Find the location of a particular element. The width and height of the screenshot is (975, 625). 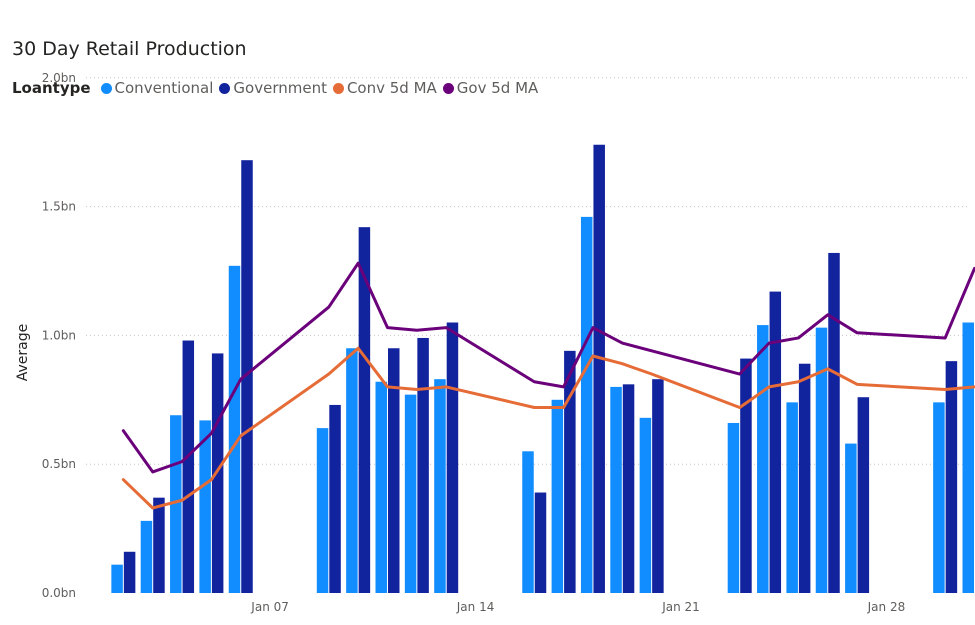

y-axis-title: Average is located at coordinates (23, 353).